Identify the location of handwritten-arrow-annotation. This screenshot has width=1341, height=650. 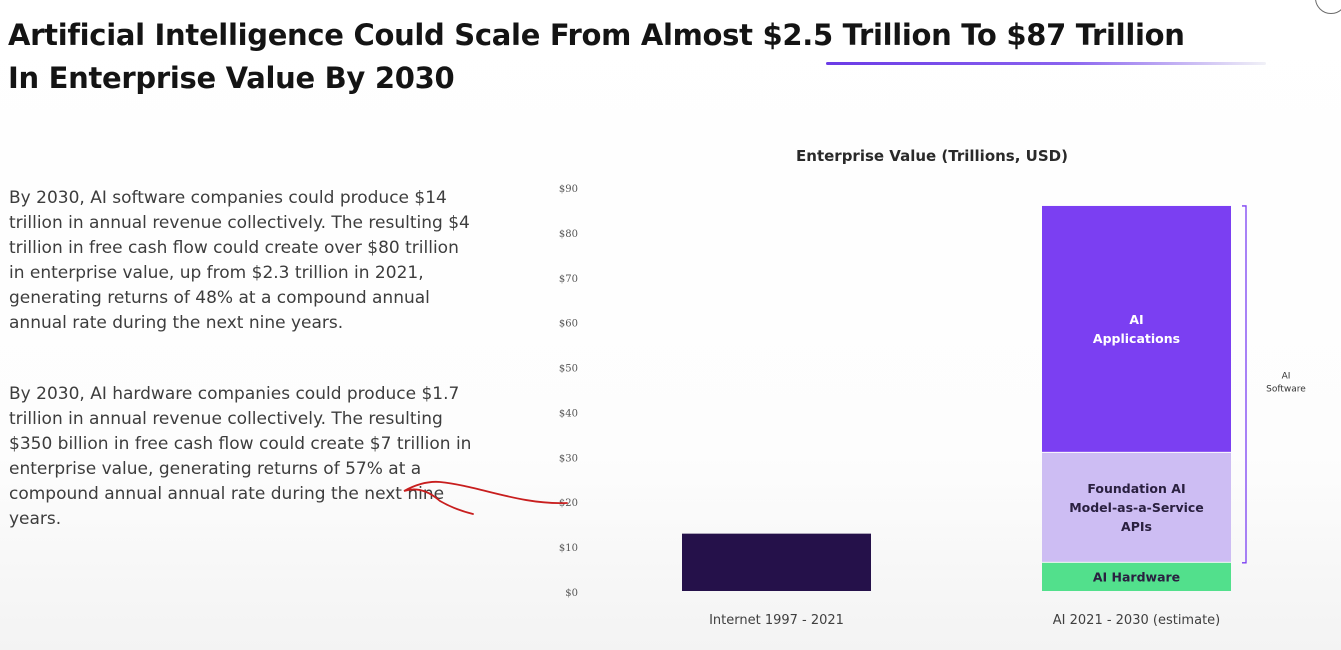
(485, 497).